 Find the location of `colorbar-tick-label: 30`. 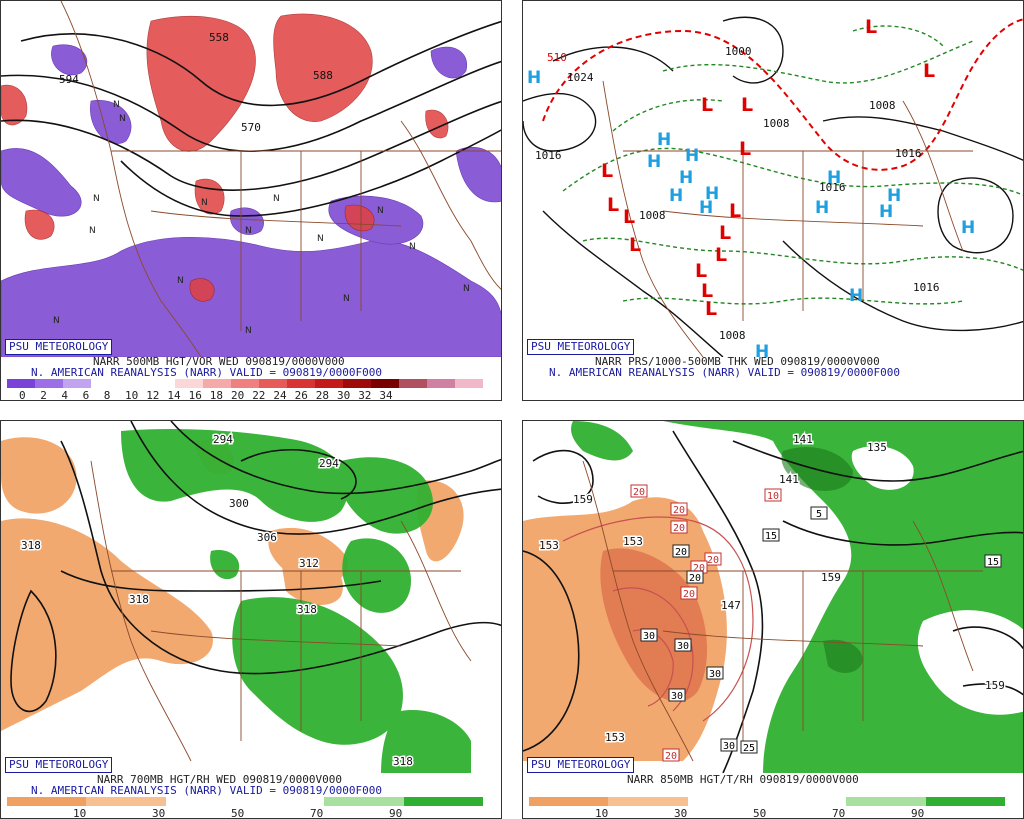

colorbar-tick-label: 30 is located at coordinates (344, 395).